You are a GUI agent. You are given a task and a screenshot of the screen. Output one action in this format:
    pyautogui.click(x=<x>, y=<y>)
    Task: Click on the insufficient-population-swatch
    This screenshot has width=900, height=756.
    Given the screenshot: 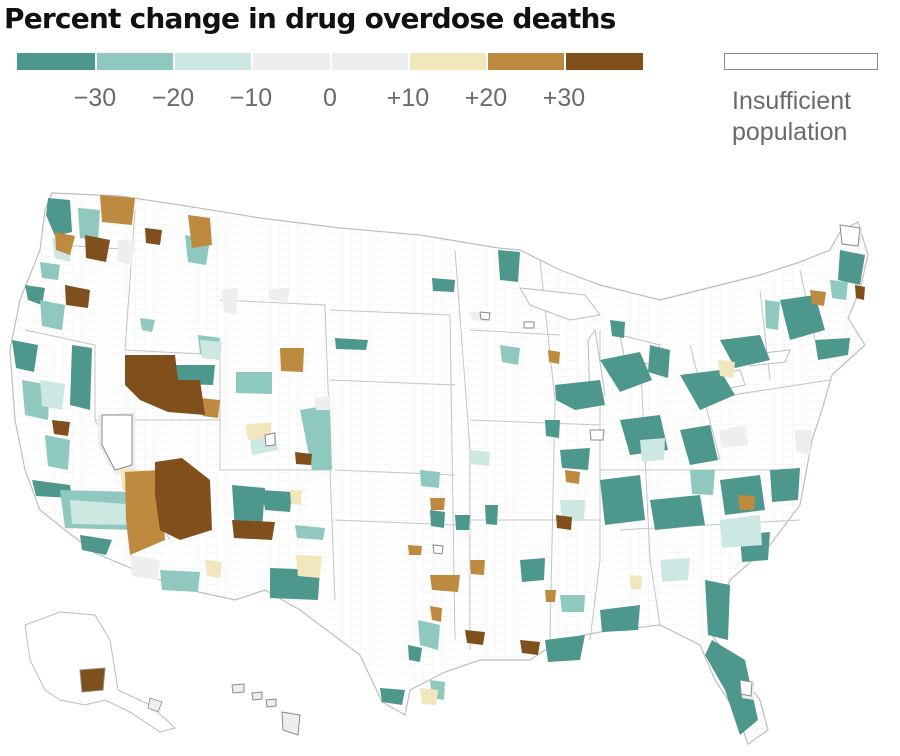 What is the action you would take?
    pyautogui.click(x=801, y=61)
    